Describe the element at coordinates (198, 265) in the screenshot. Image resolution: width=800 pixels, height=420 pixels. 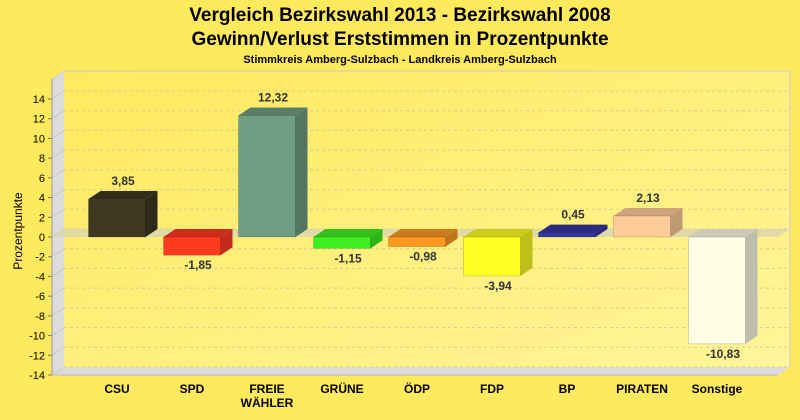
I see `data-label: -1,85` at that location.